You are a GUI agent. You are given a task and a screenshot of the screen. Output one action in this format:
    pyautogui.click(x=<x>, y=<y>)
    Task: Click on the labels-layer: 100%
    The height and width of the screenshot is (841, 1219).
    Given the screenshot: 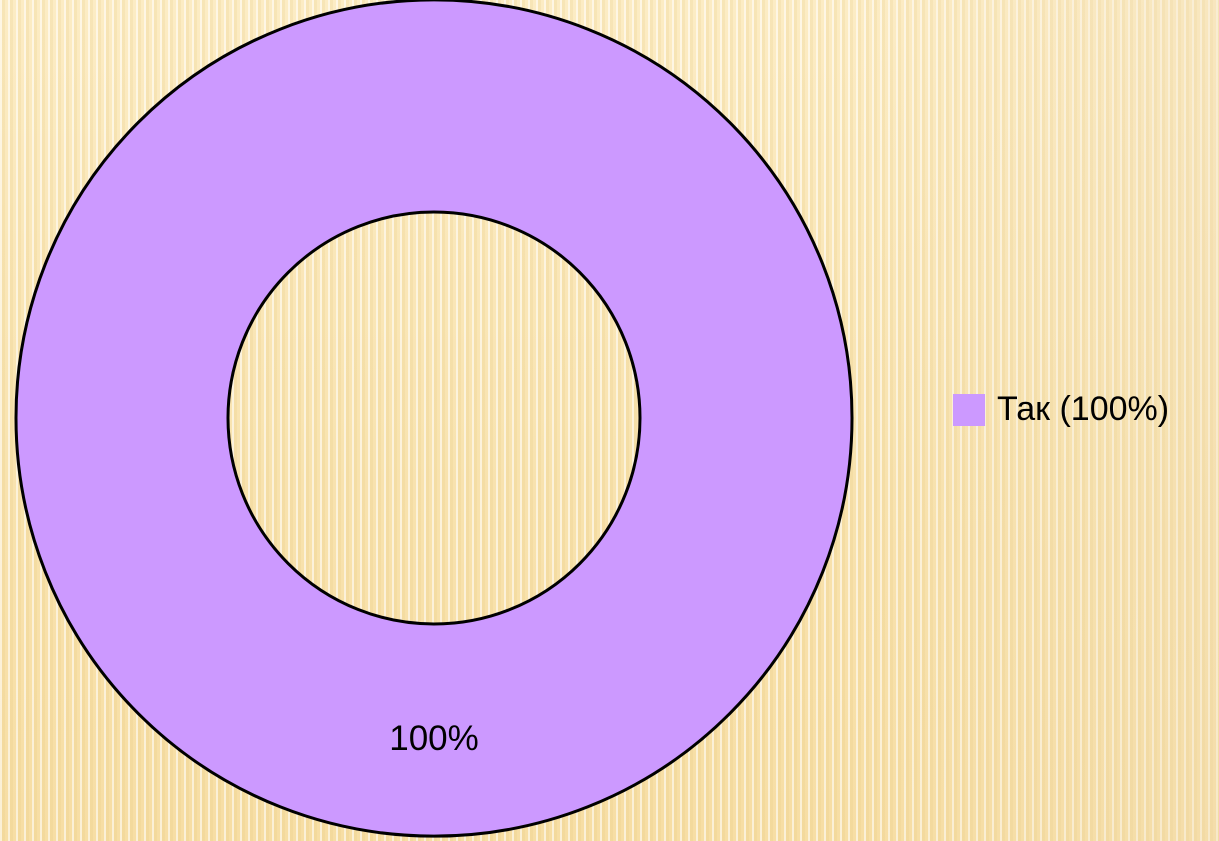 What is the action you would take?
    pyautogui.click(x=434, y=738)
    